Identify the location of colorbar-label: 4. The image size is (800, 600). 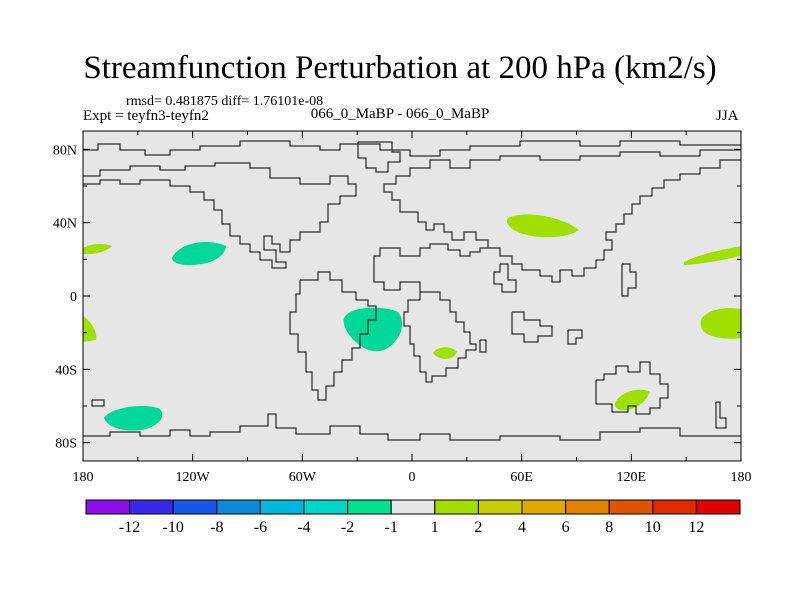
(522, 527).